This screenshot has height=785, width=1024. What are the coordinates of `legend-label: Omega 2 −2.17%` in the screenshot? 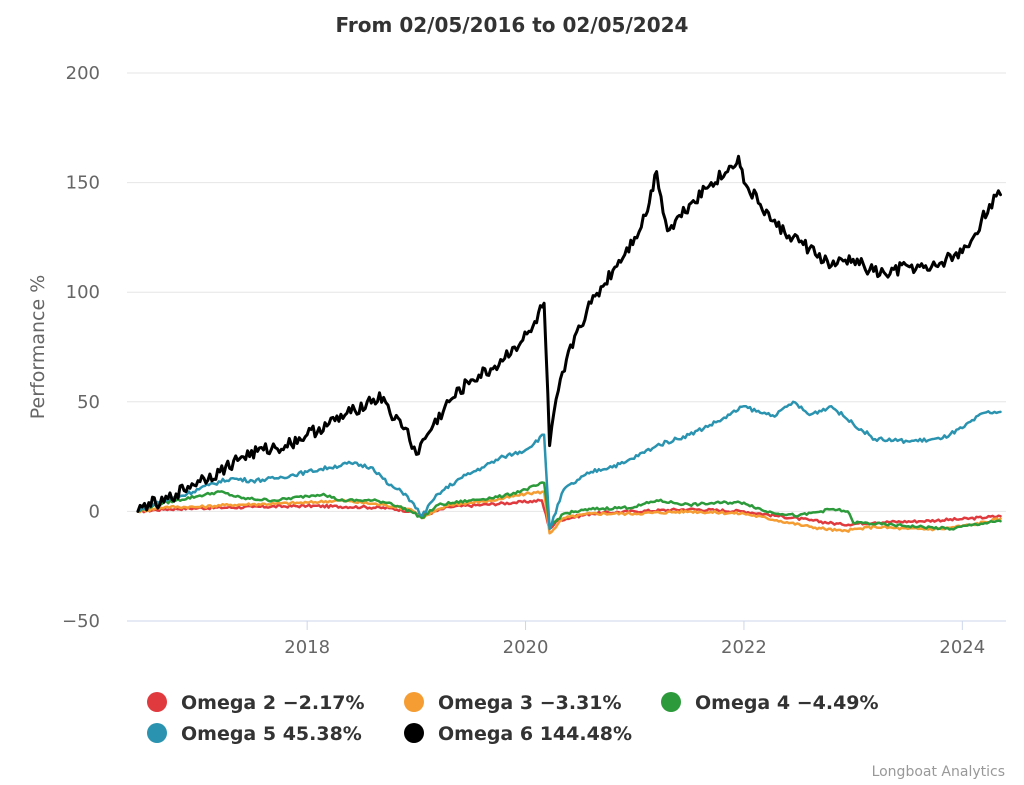 It's located at (273, 703).